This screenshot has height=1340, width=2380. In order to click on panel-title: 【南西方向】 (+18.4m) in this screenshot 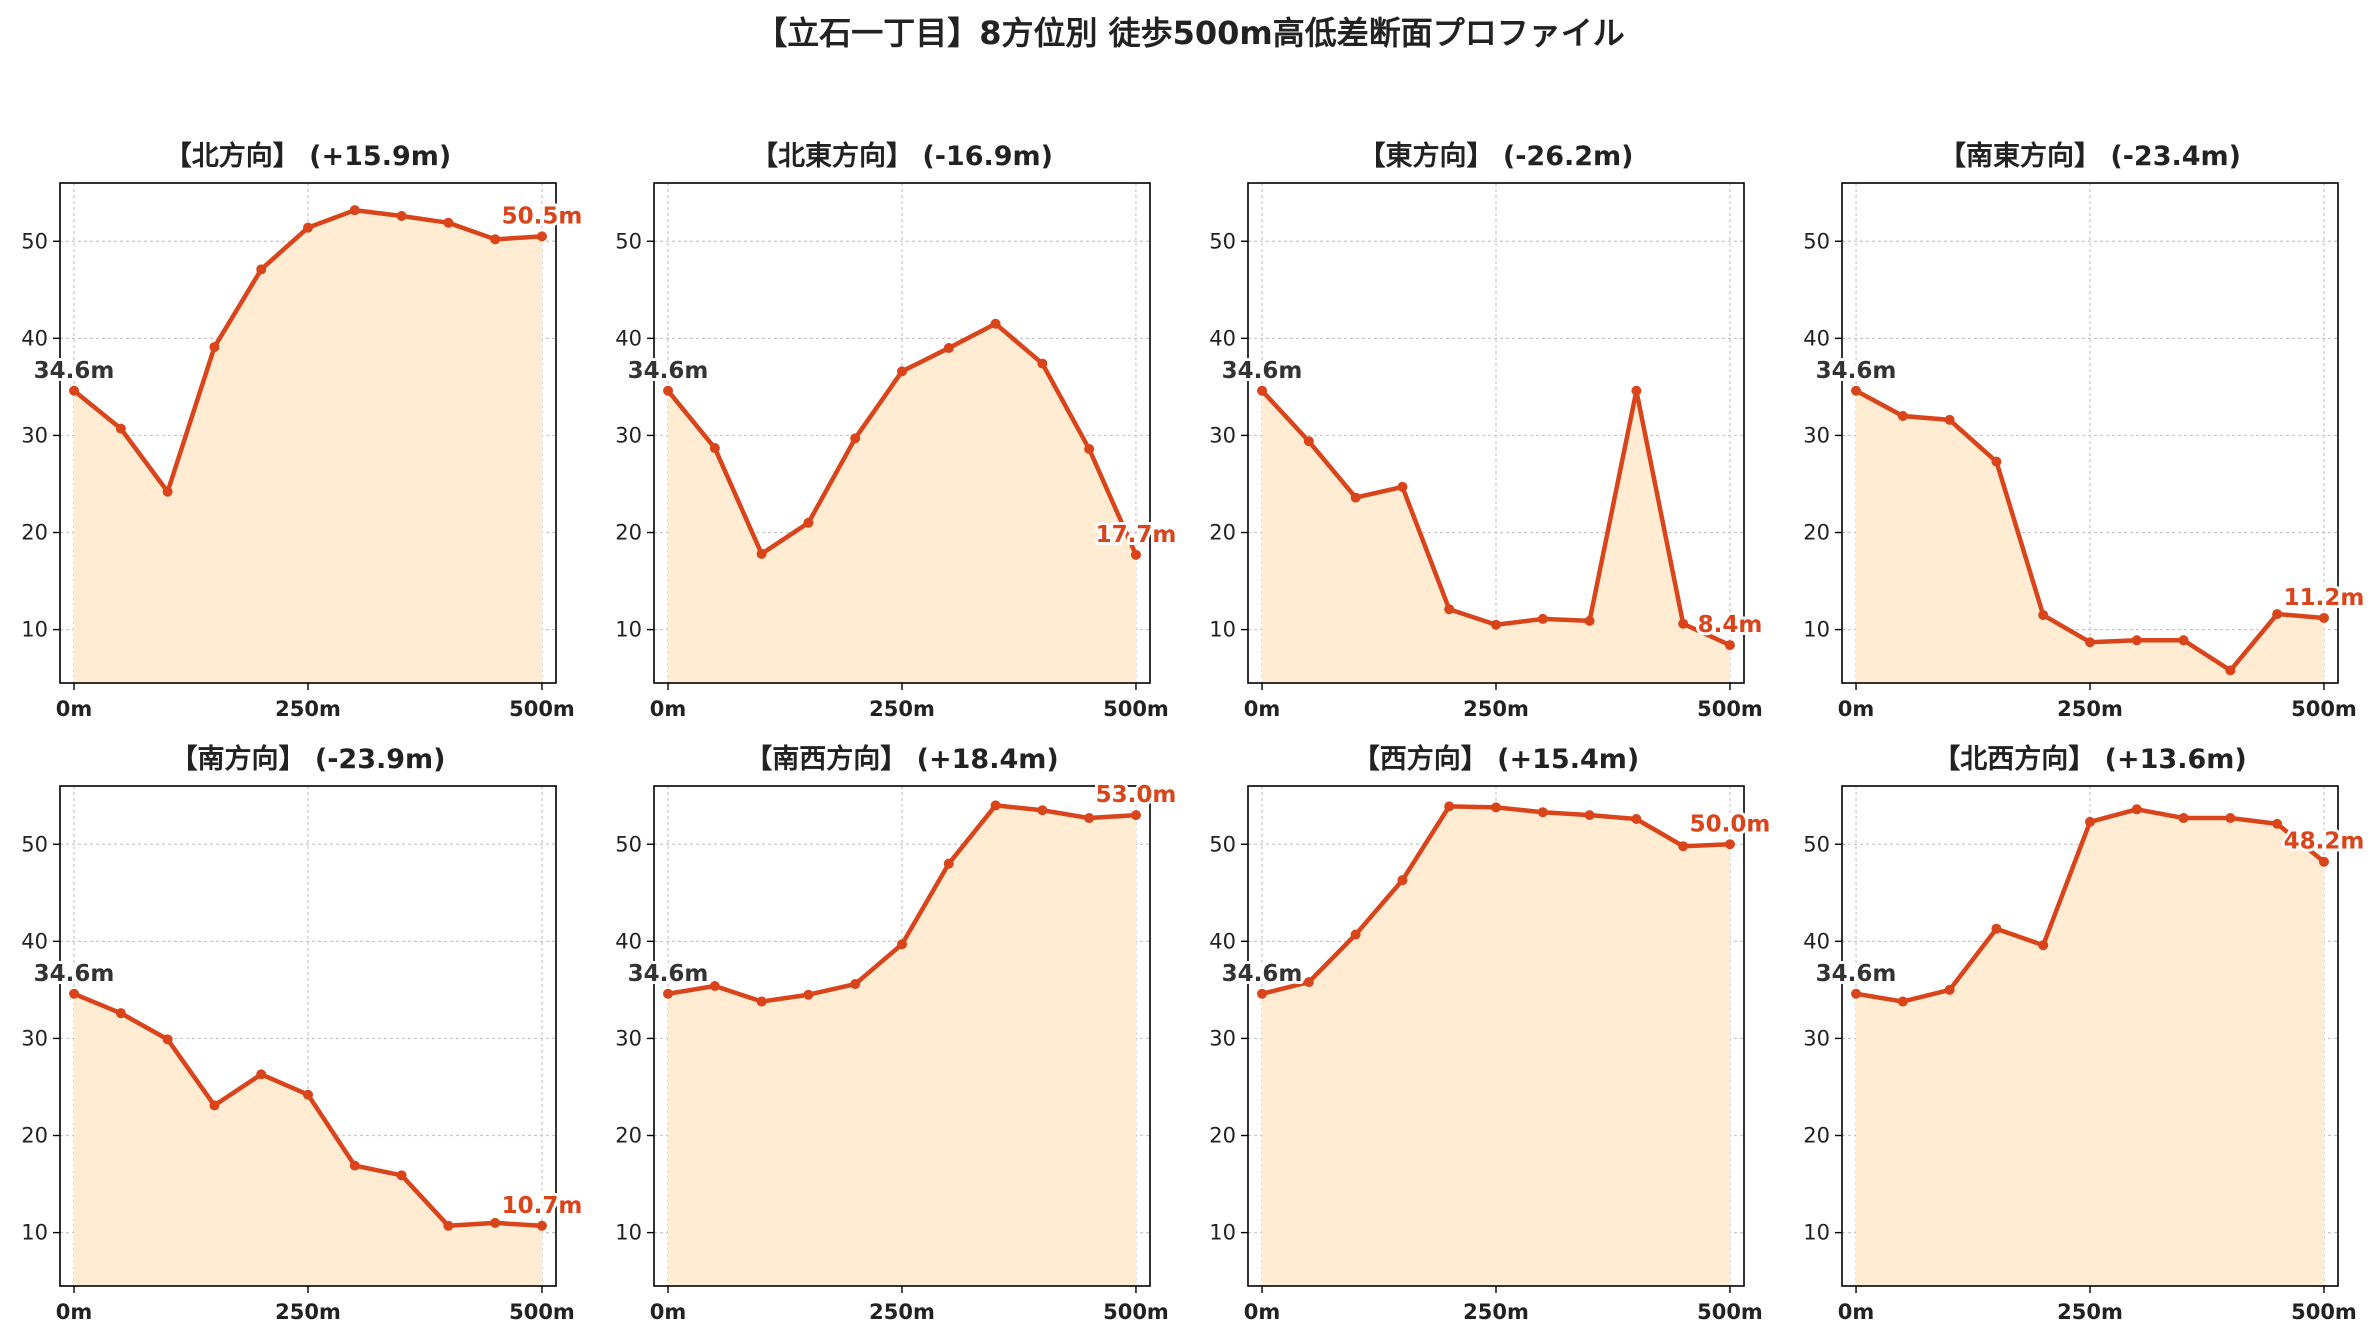, I will do `click(901, 759)`.